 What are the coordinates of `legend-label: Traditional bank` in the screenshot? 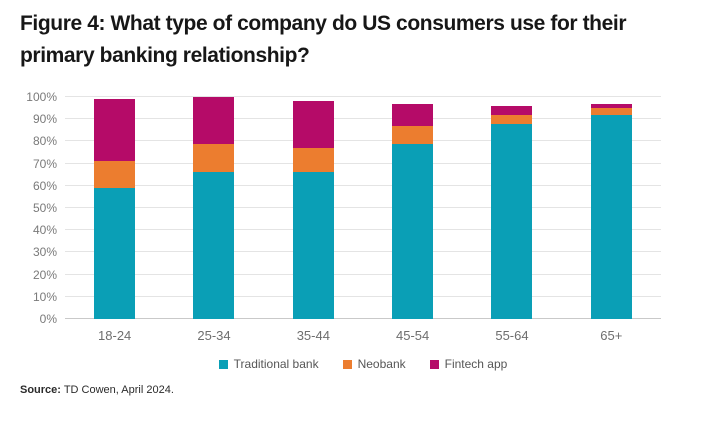 It's located at (276, 364).